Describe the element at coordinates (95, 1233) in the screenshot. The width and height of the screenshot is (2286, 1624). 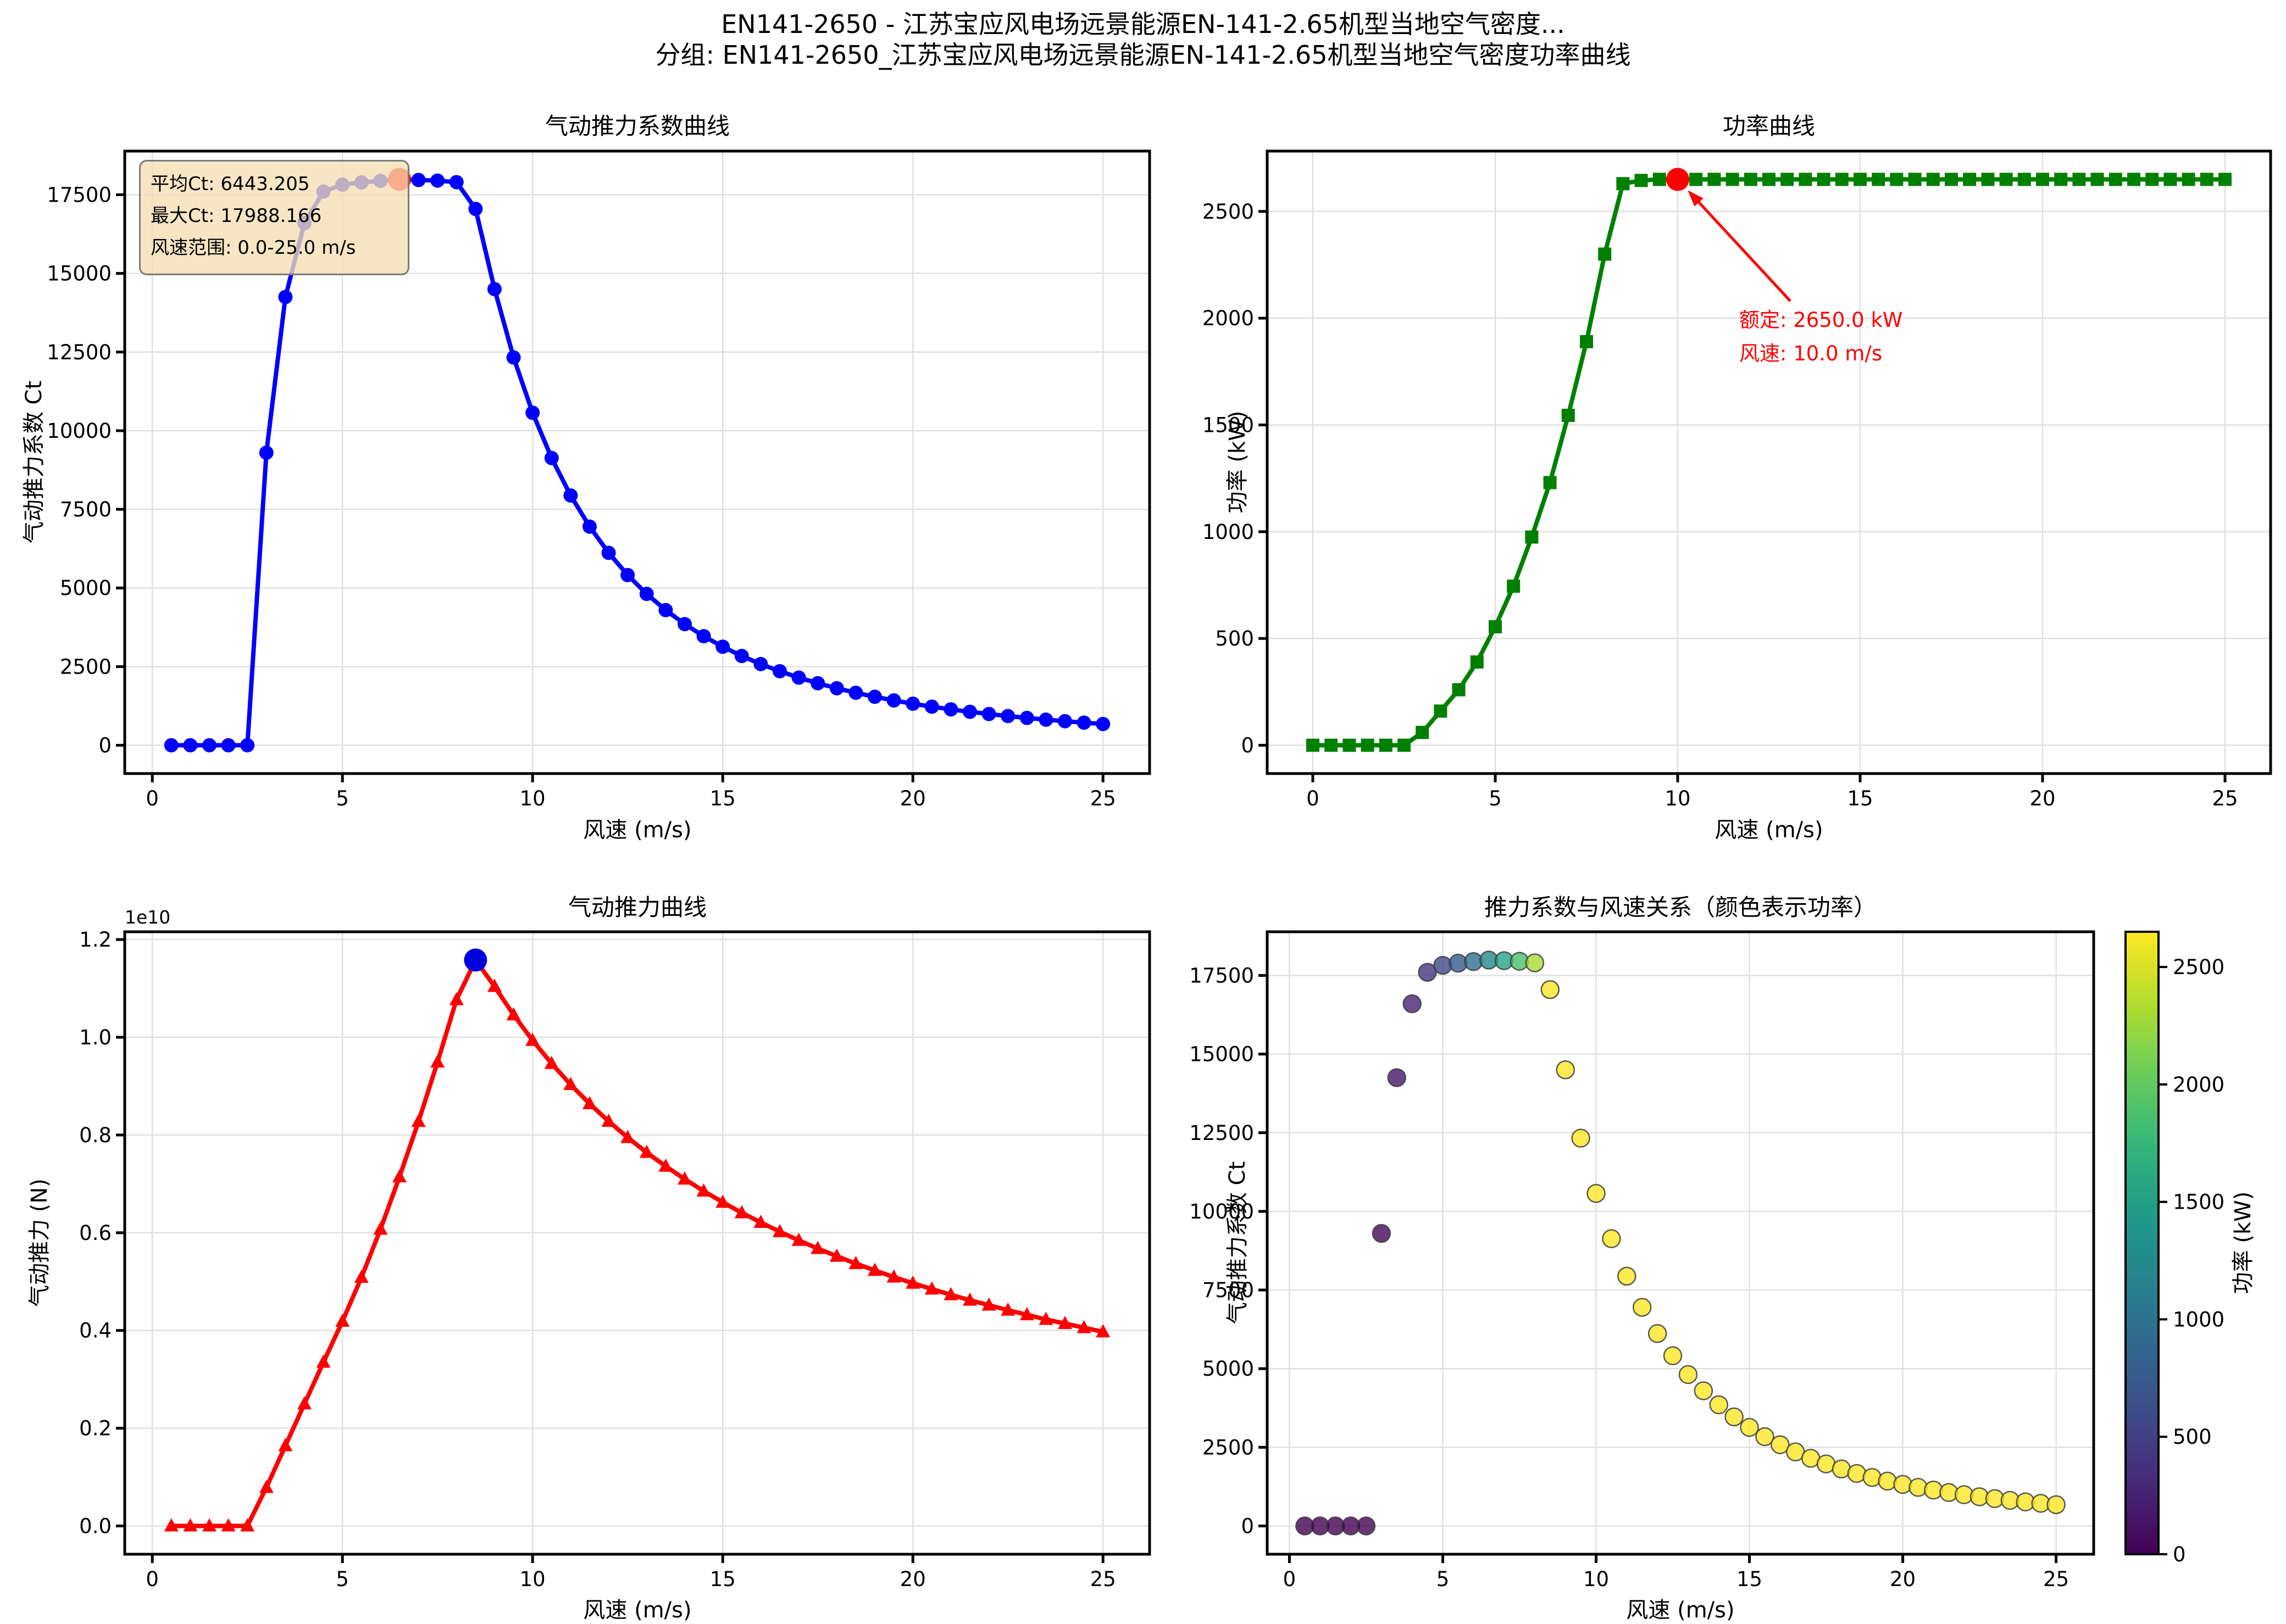
I see `svg-text: 0.6` at that location.